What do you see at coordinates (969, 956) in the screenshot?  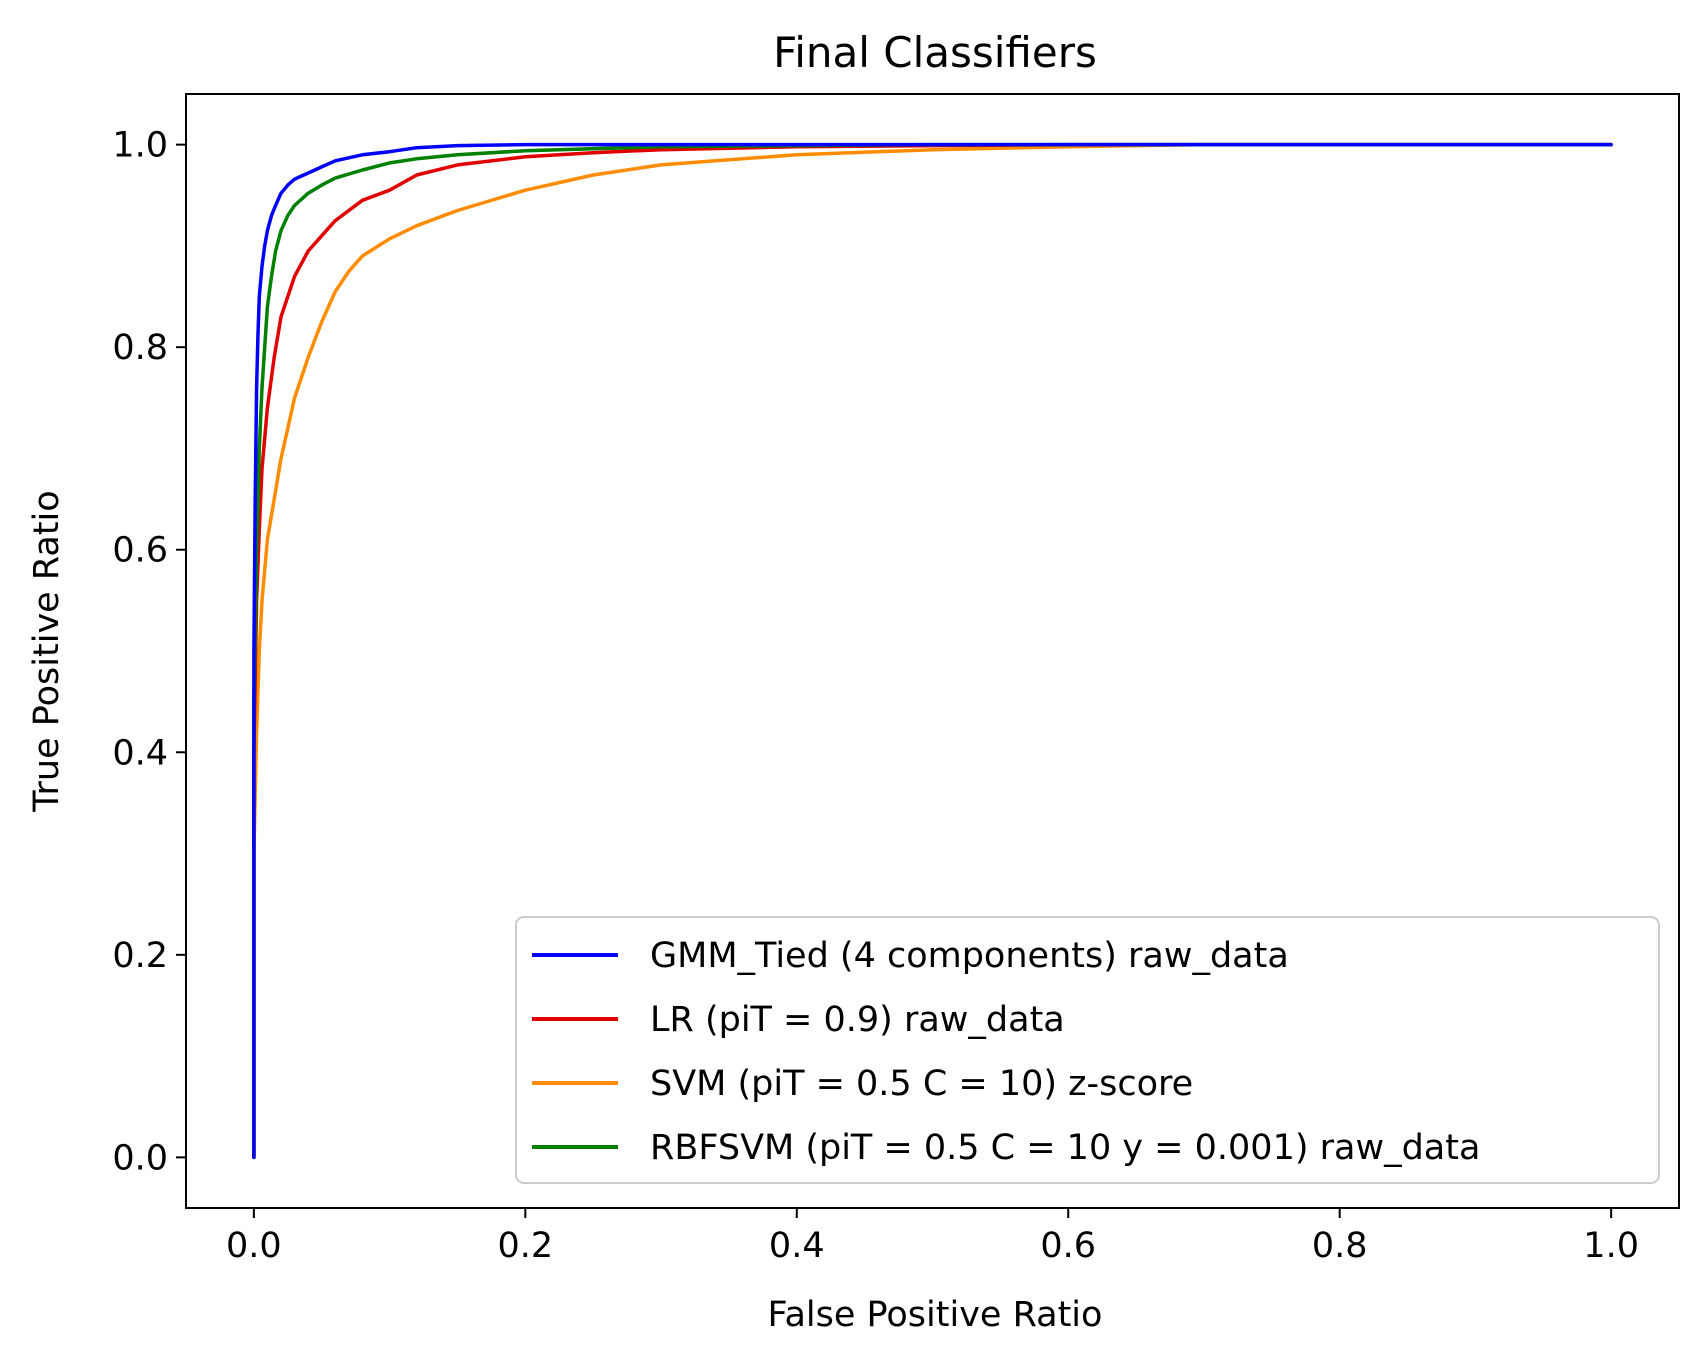 I see `legend-label: GMM_Tied (4 components) raw_data` at bounding box center [969, 956].